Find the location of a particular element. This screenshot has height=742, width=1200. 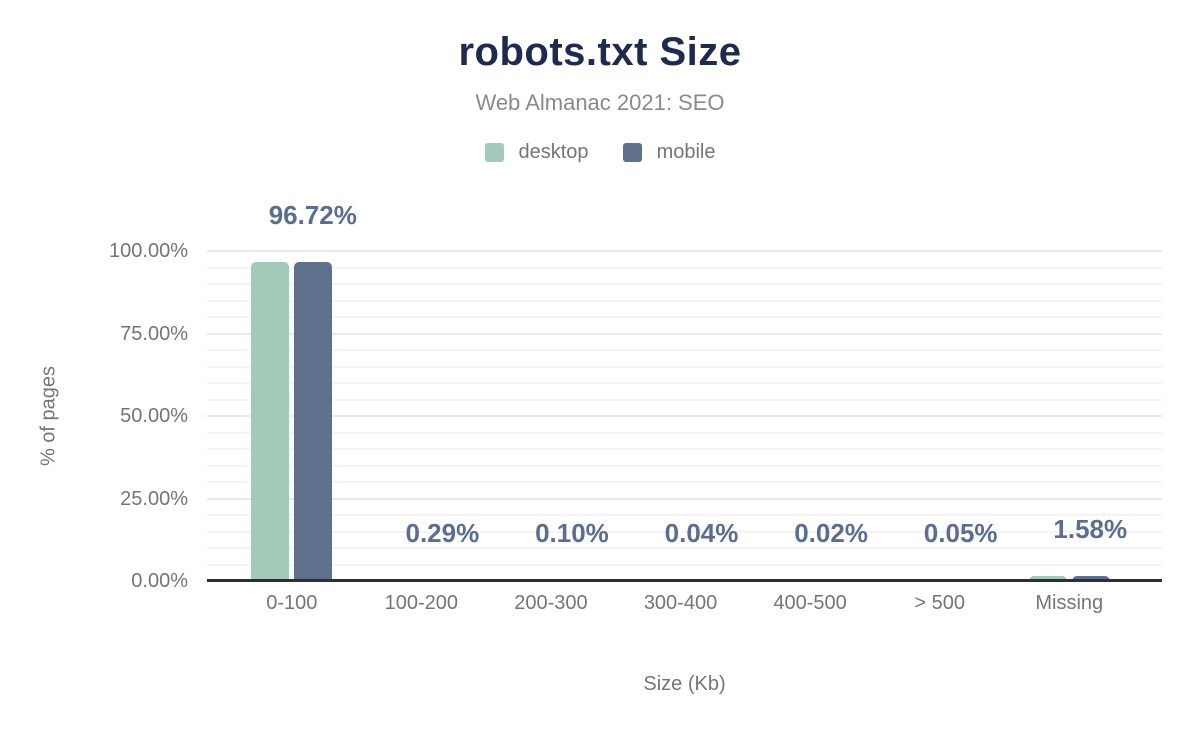

legend-label-mobile: mobile is located at coordinates (686, 152).